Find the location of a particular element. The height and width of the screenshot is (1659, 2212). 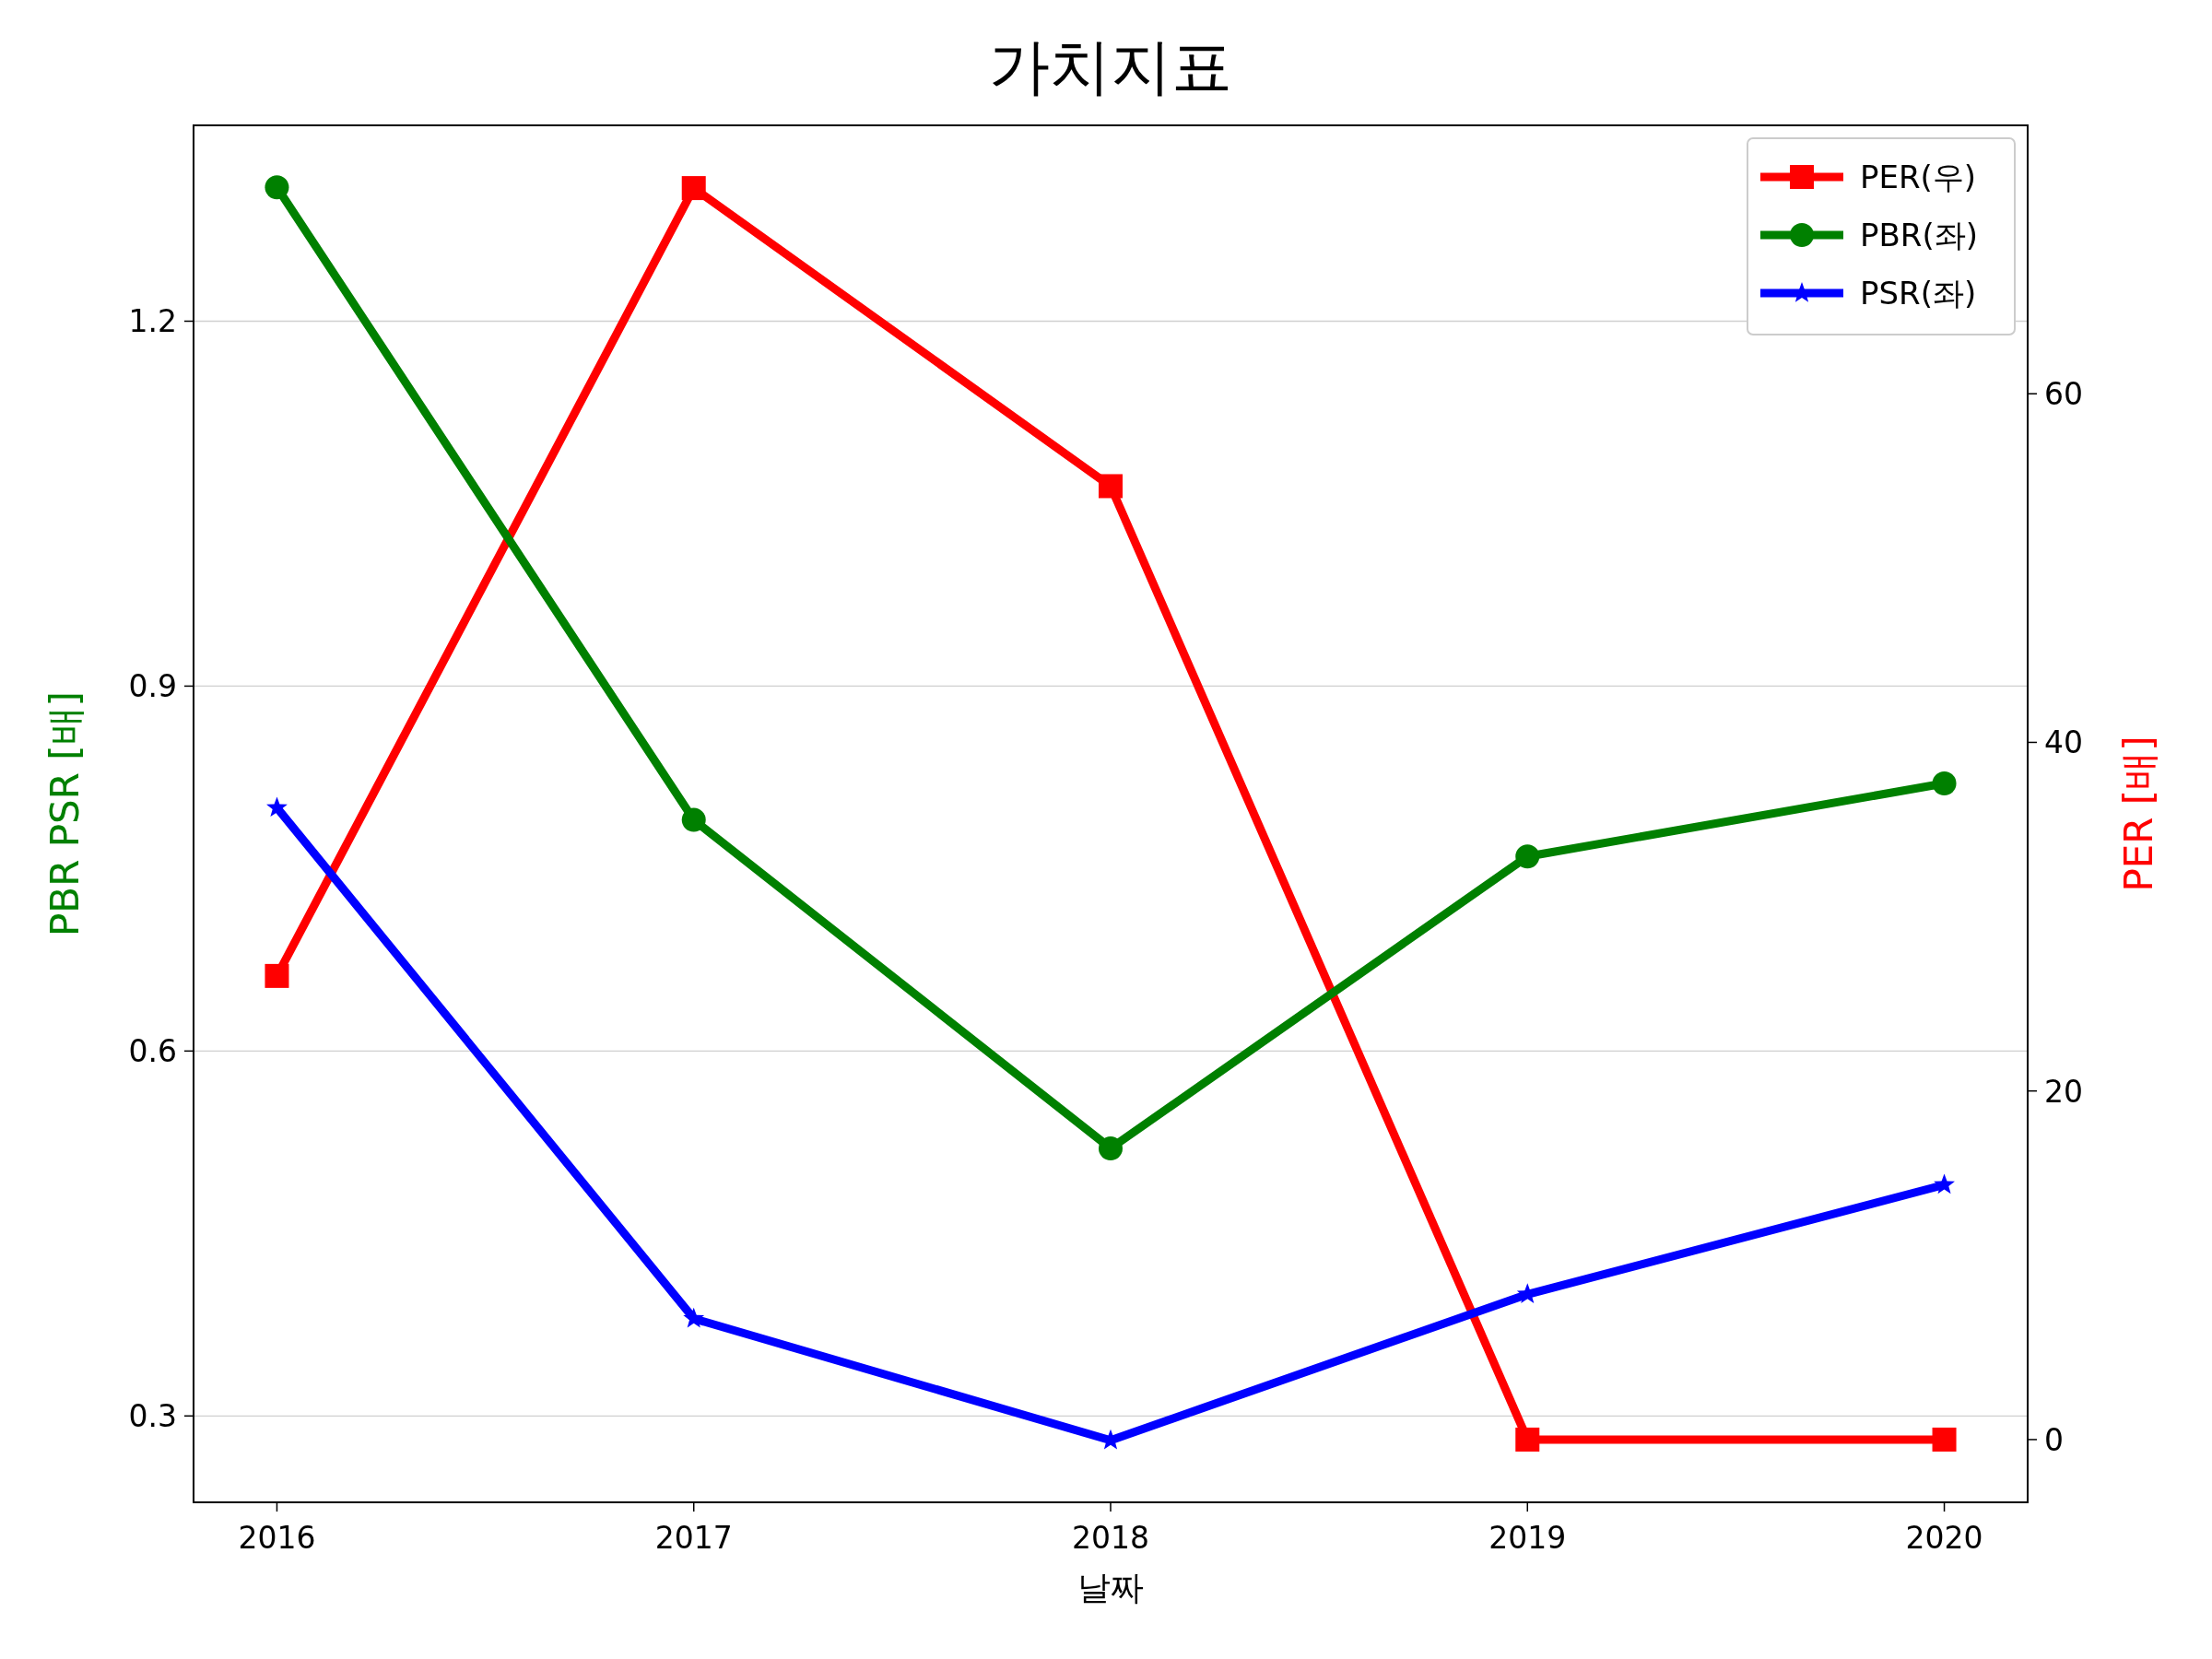

y-tick-label: 0.6 is located at coordinates (152, 1051).